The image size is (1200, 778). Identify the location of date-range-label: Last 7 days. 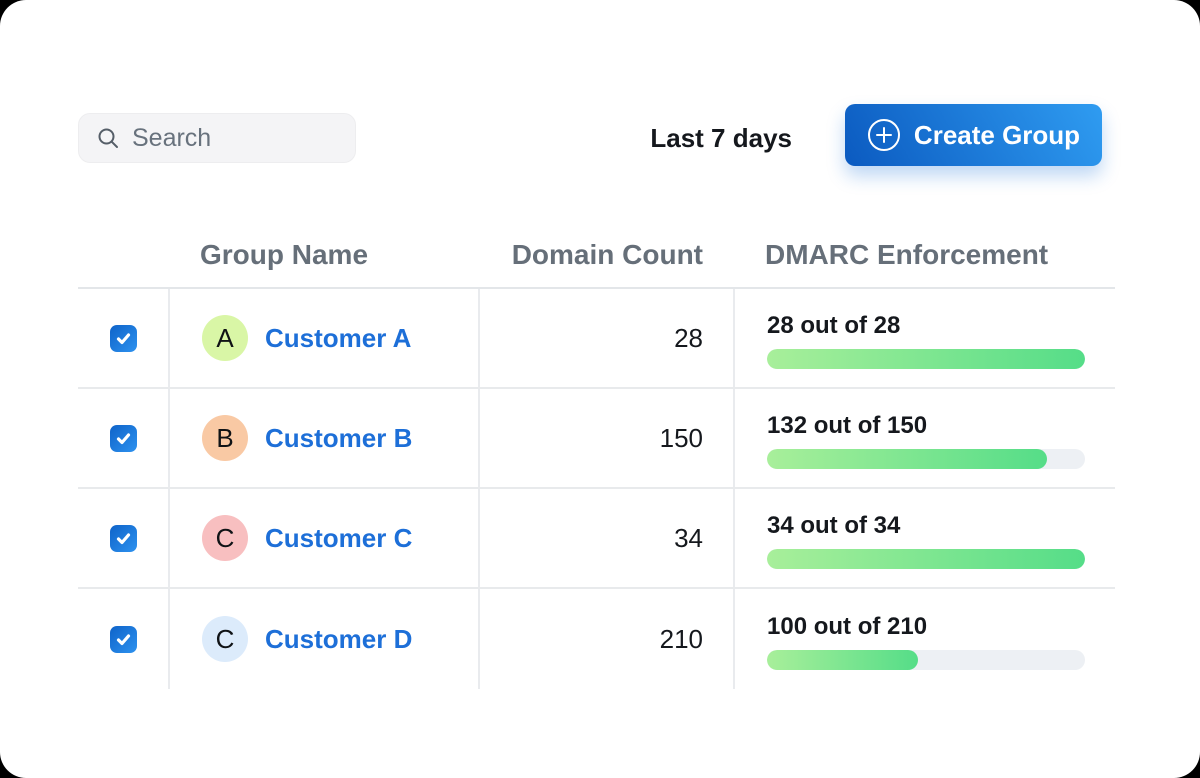
(721, 138).